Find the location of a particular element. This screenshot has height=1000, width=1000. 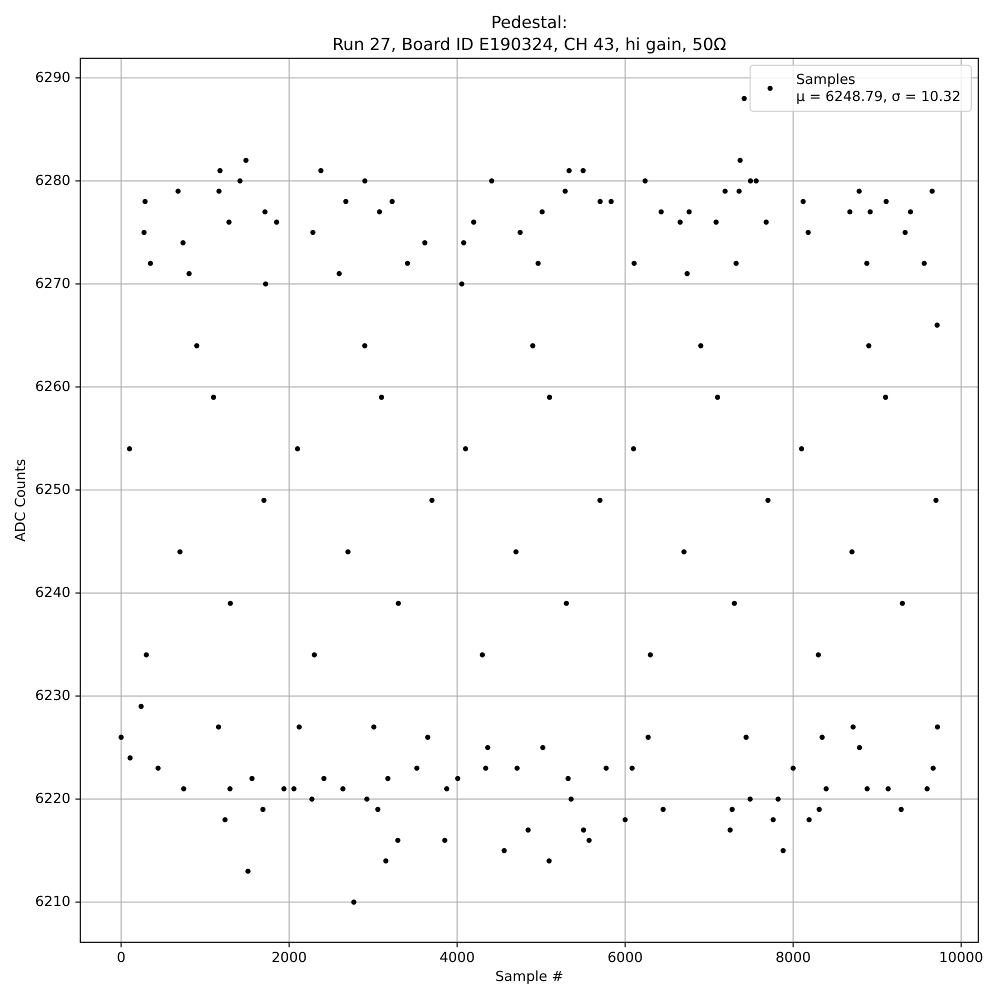

y-tick-label: 6230 is located at coordinates (52, 696).